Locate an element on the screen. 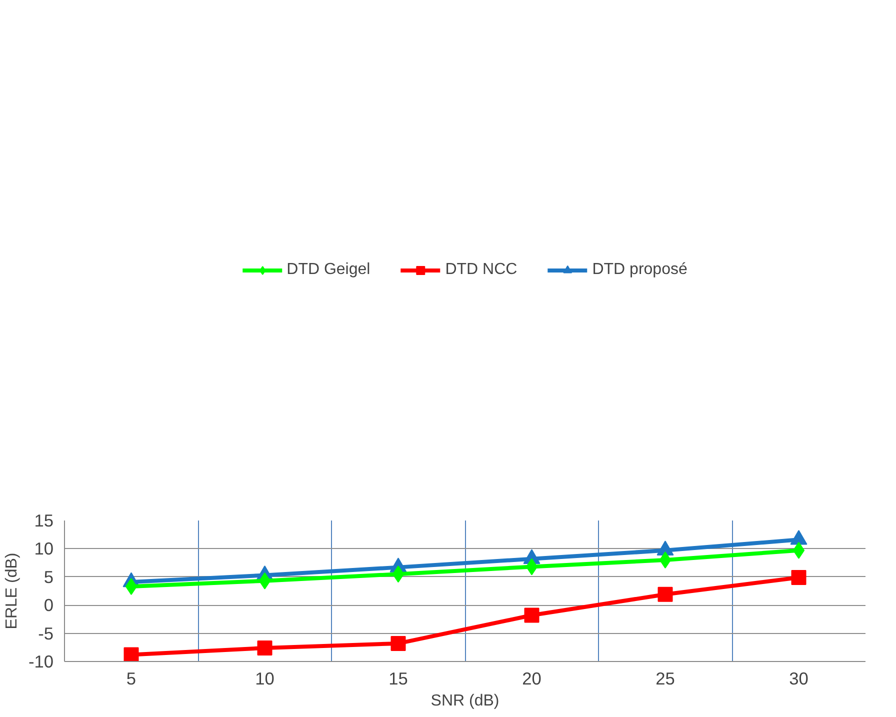 The width and height of the screenshot is (896, 717). y-tick-label: 10 is located at coordinates (44, 548).